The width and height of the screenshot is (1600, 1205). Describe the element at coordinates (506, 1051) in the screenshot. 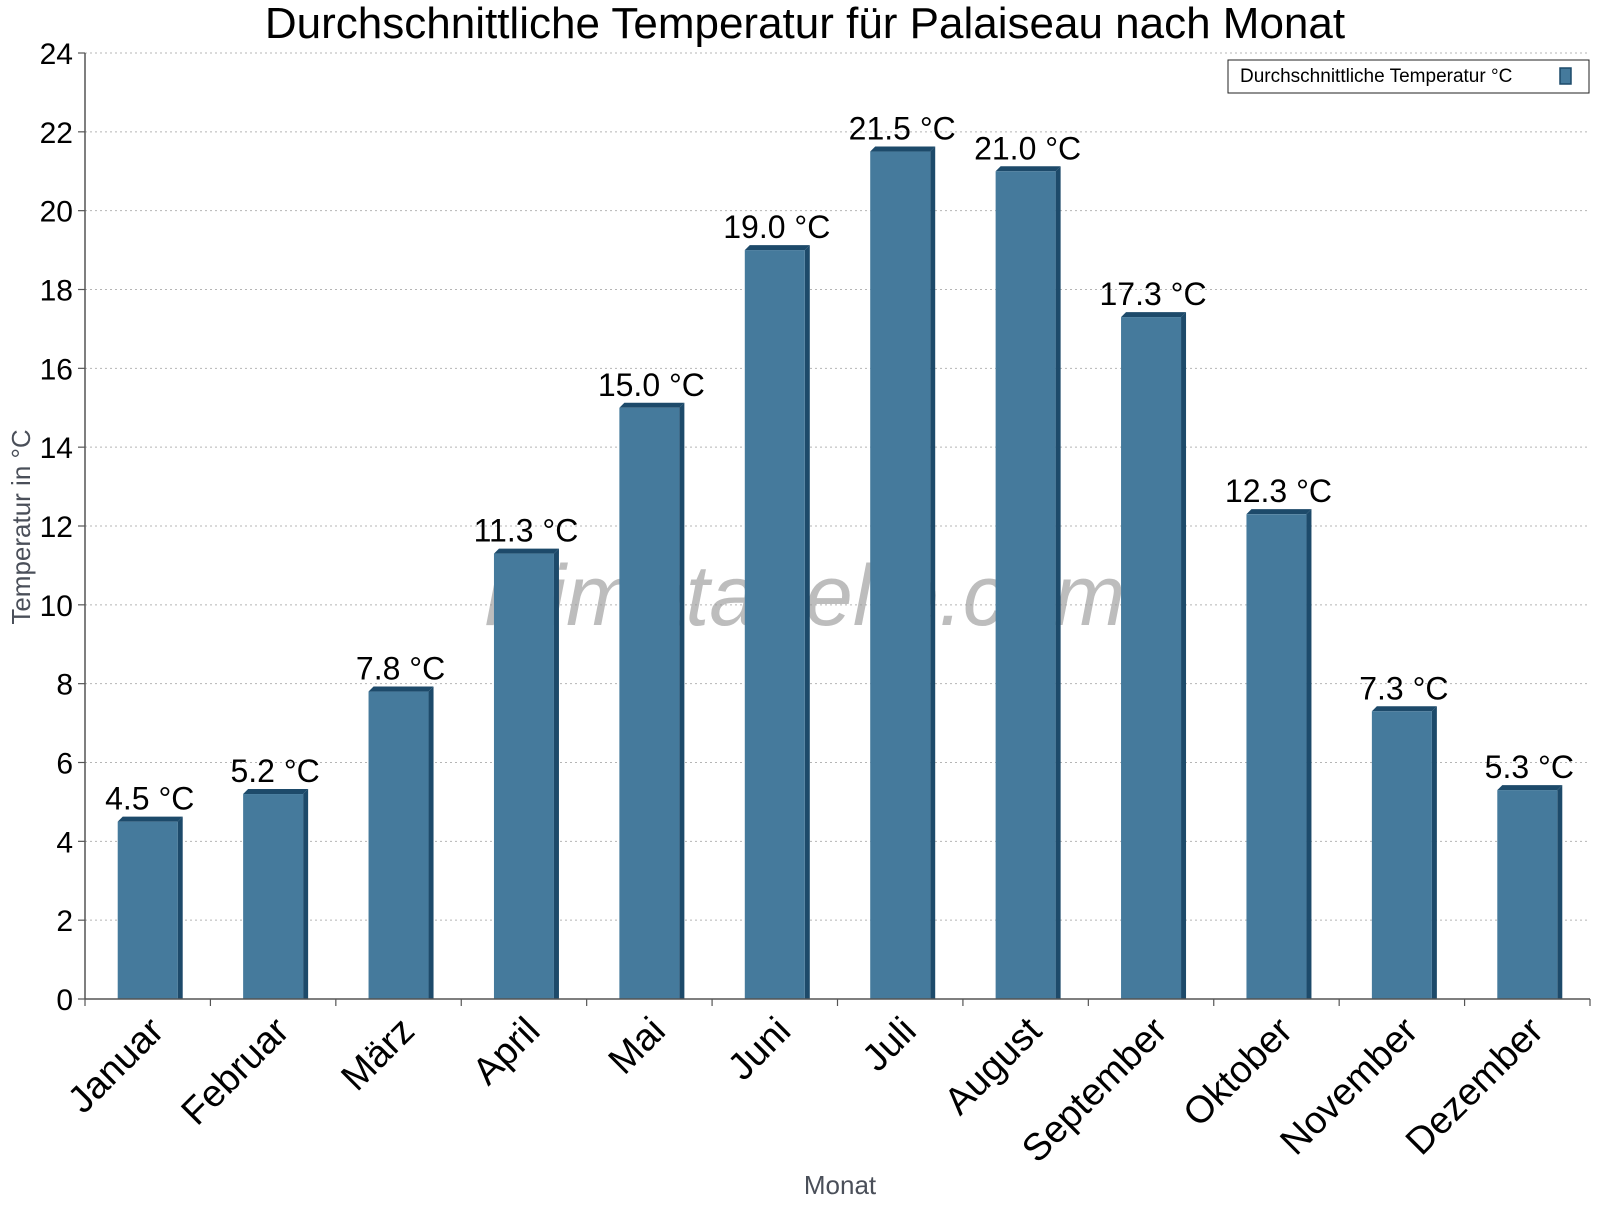

I see `x-tick-label: April` at that location.